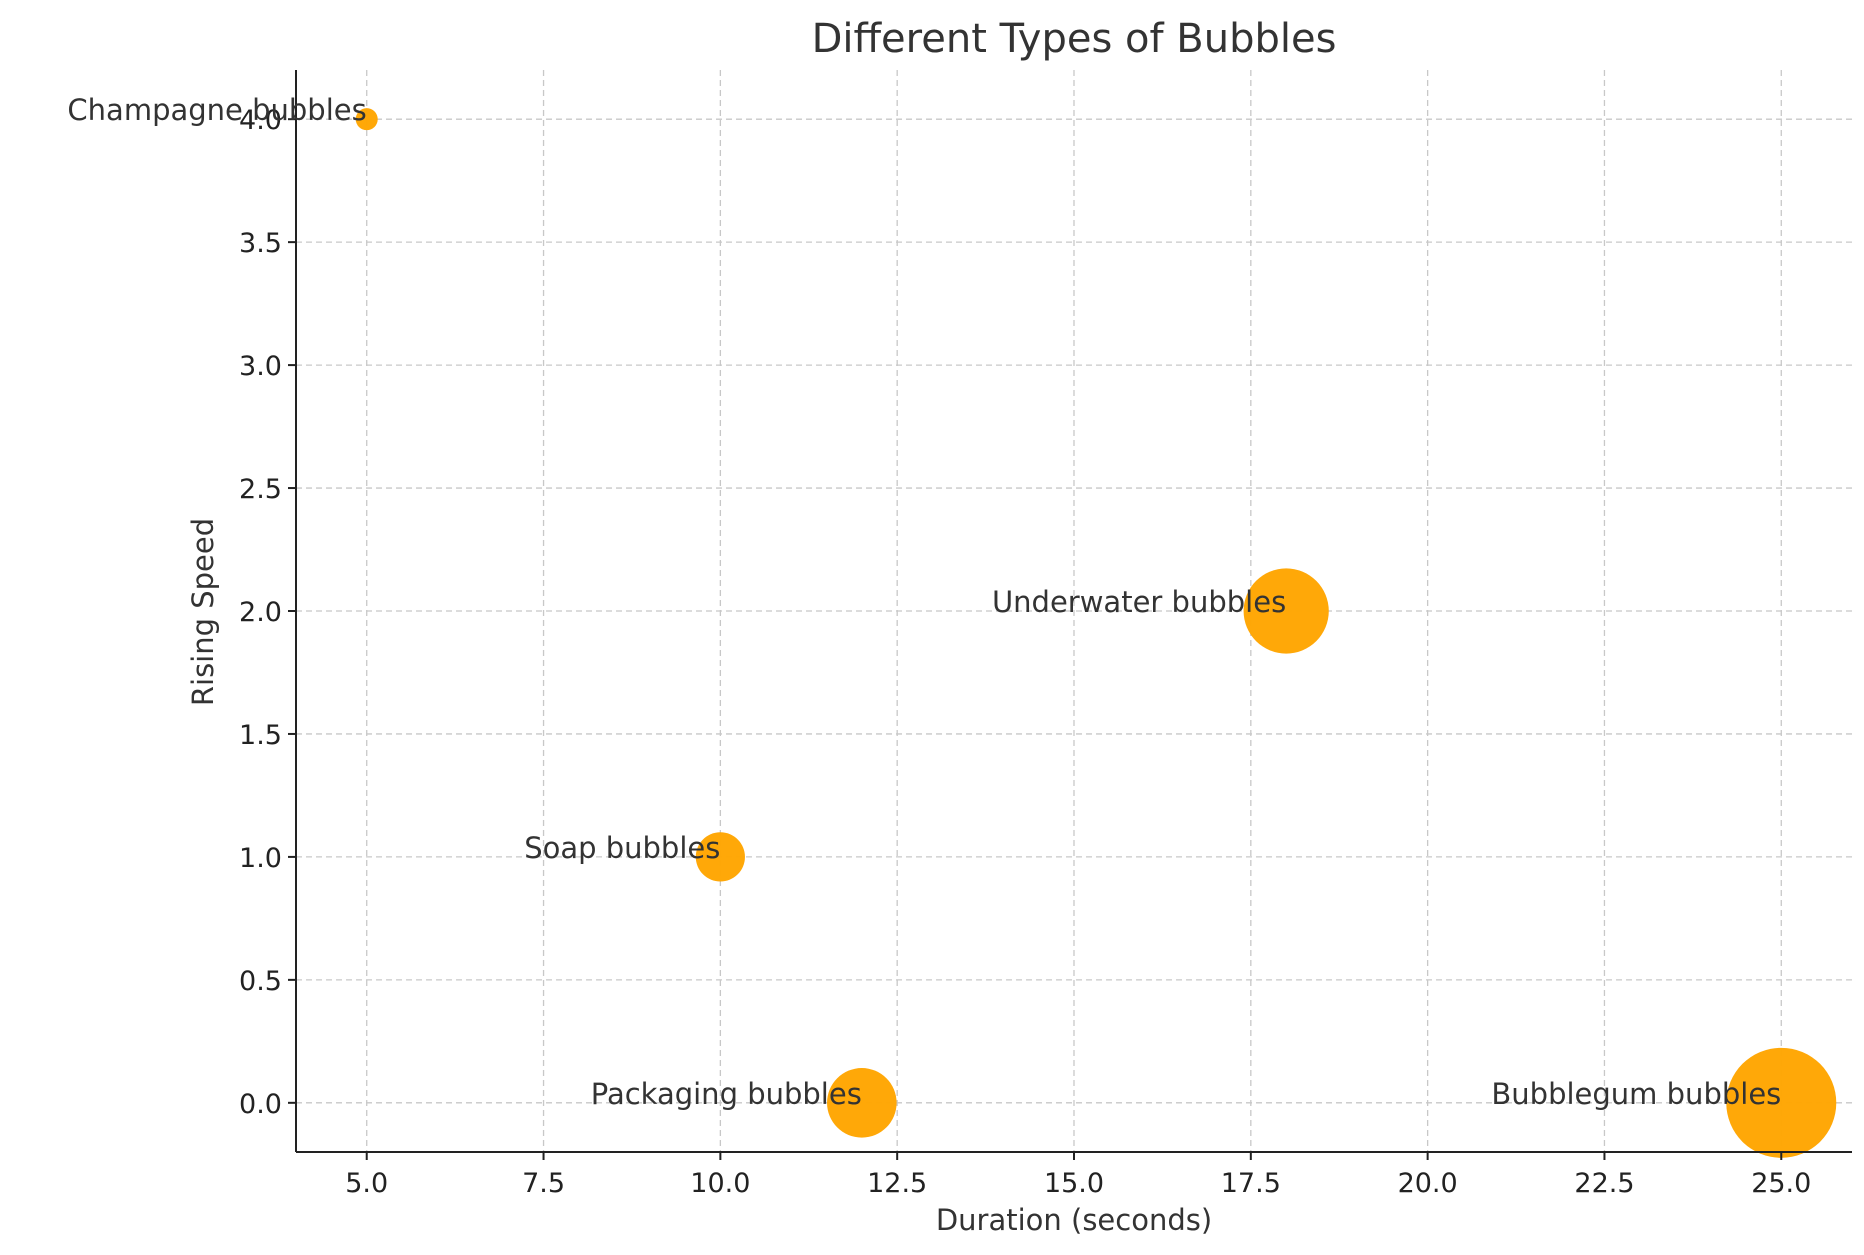 The width and height of the screenshot is (1864, 1255). Describe the element at coordinates (260, 366) in the screenshot. I see `y-tick-label: 3.0` at that location.